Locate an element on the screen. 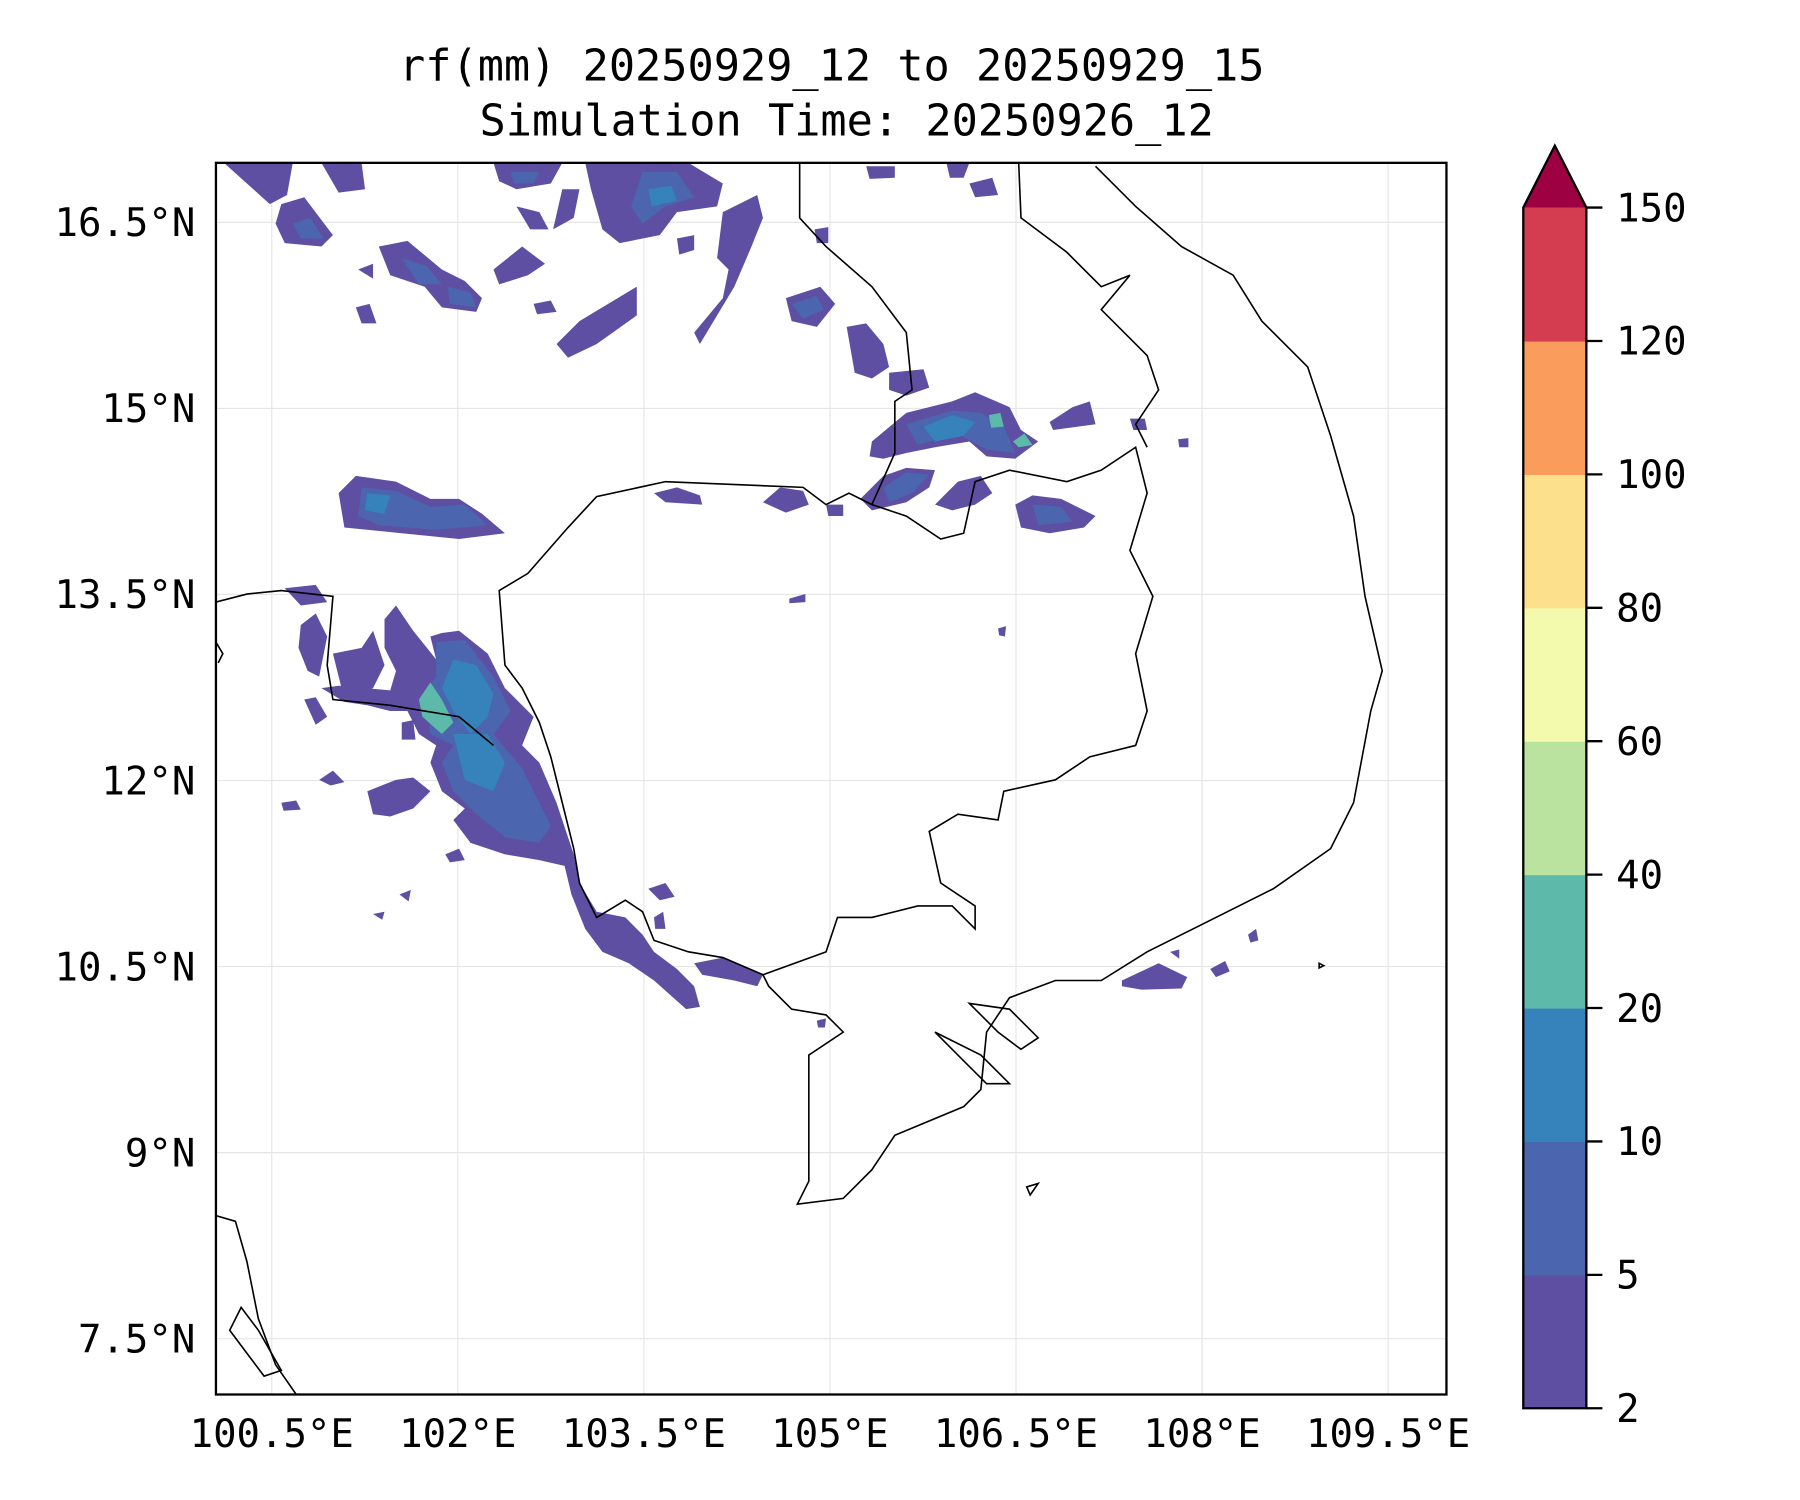 The width and height of the screenshot is (1800, 1500). x-tick-label: 109.5°E is located at coordinates (1388, 1434).